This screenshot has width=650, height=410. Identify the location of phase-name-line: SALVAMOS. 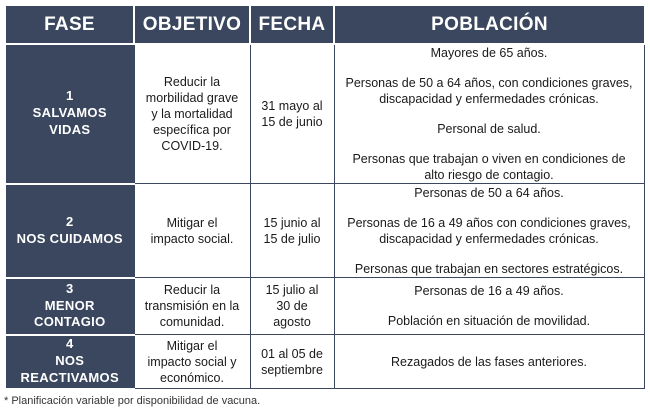
(69, 113).